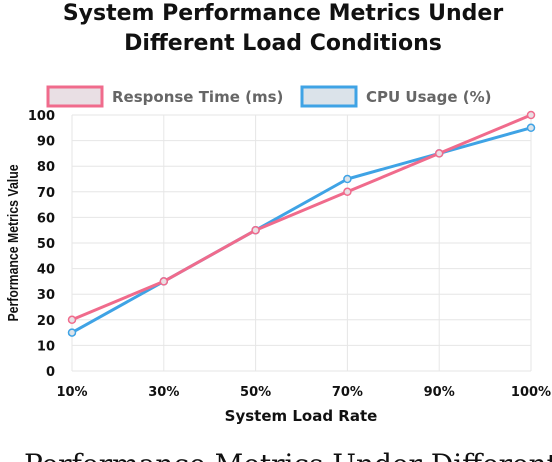 The height and width of the screenshot is (462, 552). What do you see at coordinates (329, 96) in the screenshot?
I see `legend-swatch-cpu-usage` at bounding box center [329, 96].